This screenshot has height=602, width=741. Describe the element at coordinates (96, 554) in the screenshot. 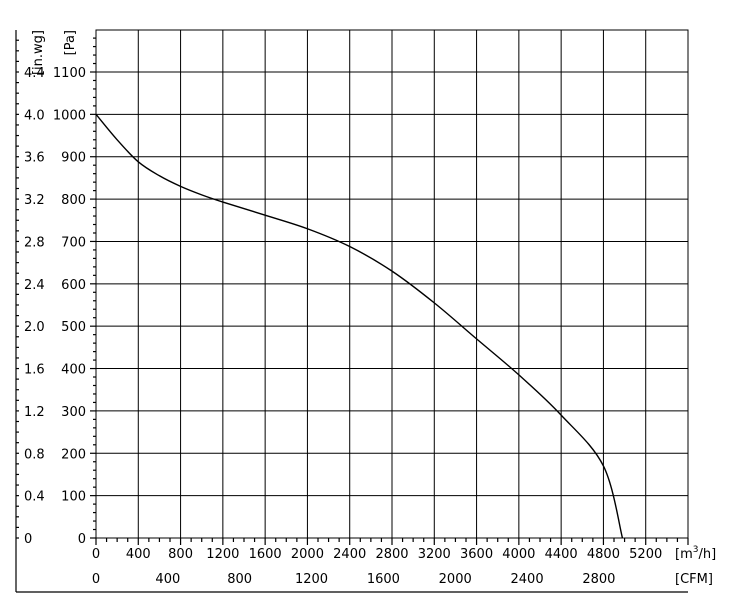

I see `x-tick-label-m3h: 0` at that location.